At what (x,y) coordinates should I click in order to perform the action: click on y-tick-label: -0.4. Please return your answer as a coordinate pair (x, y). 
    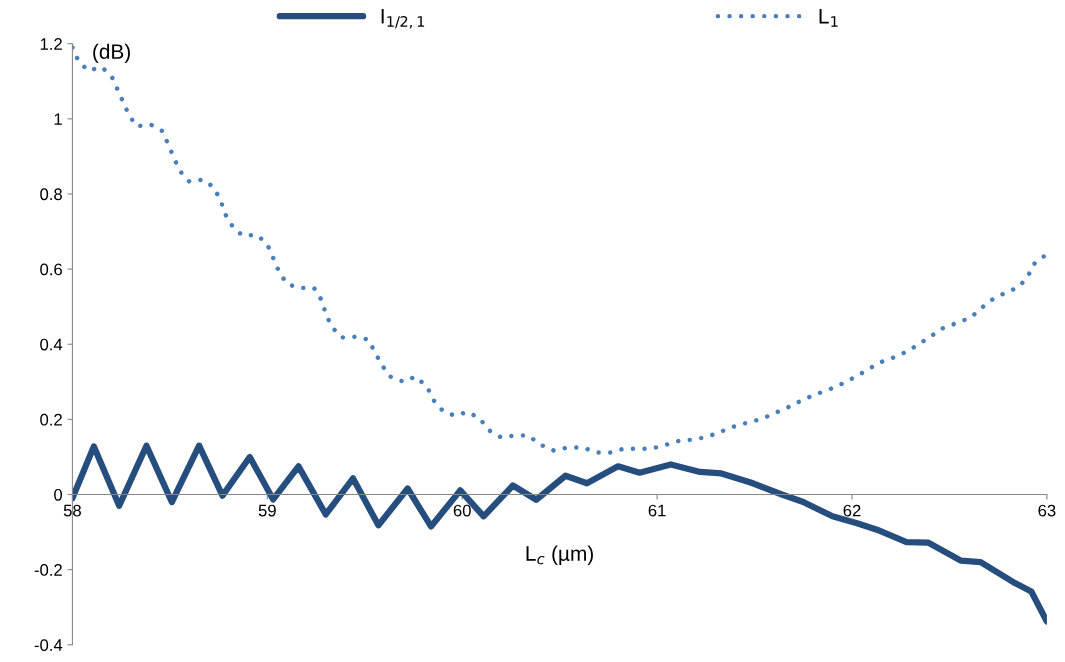
    Looking at the image, I should click on (48, 645).